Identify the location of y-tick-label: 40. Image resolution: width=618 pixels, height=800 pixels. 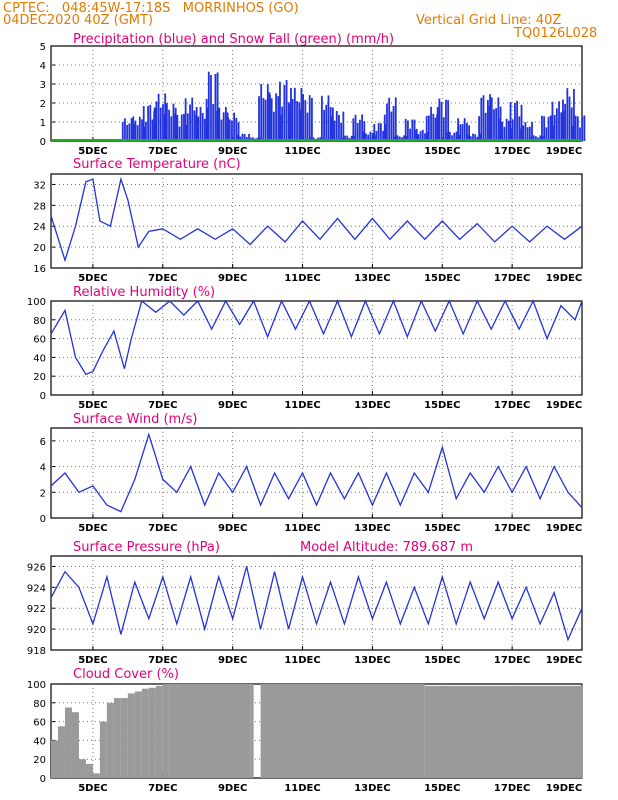
(39, 741).